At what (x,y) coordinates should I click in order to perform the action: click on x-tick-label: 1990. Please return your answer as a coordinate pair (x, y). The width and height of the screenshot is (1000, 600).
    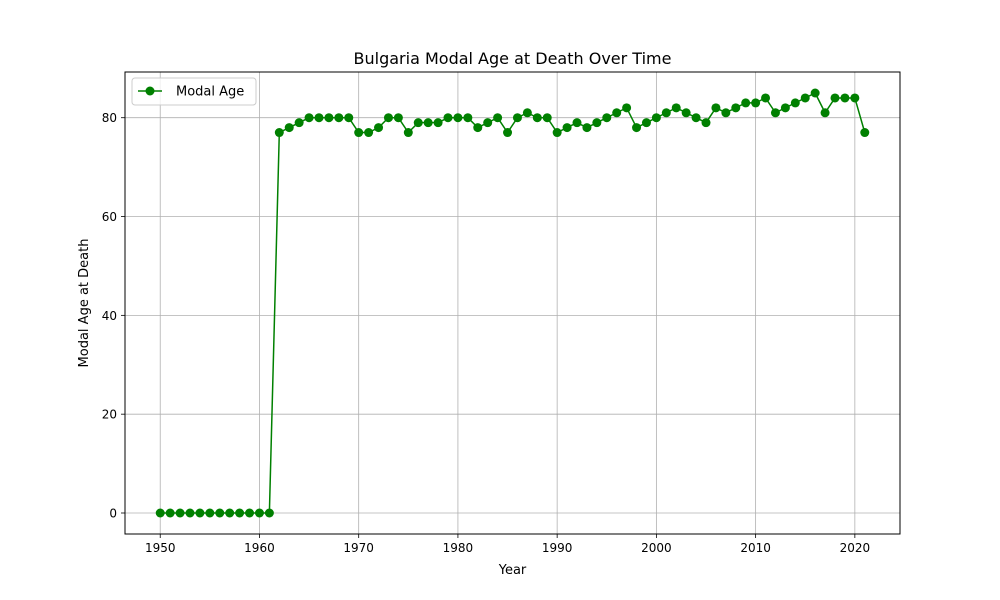
    Looking at the image, I should click on (557, 548).